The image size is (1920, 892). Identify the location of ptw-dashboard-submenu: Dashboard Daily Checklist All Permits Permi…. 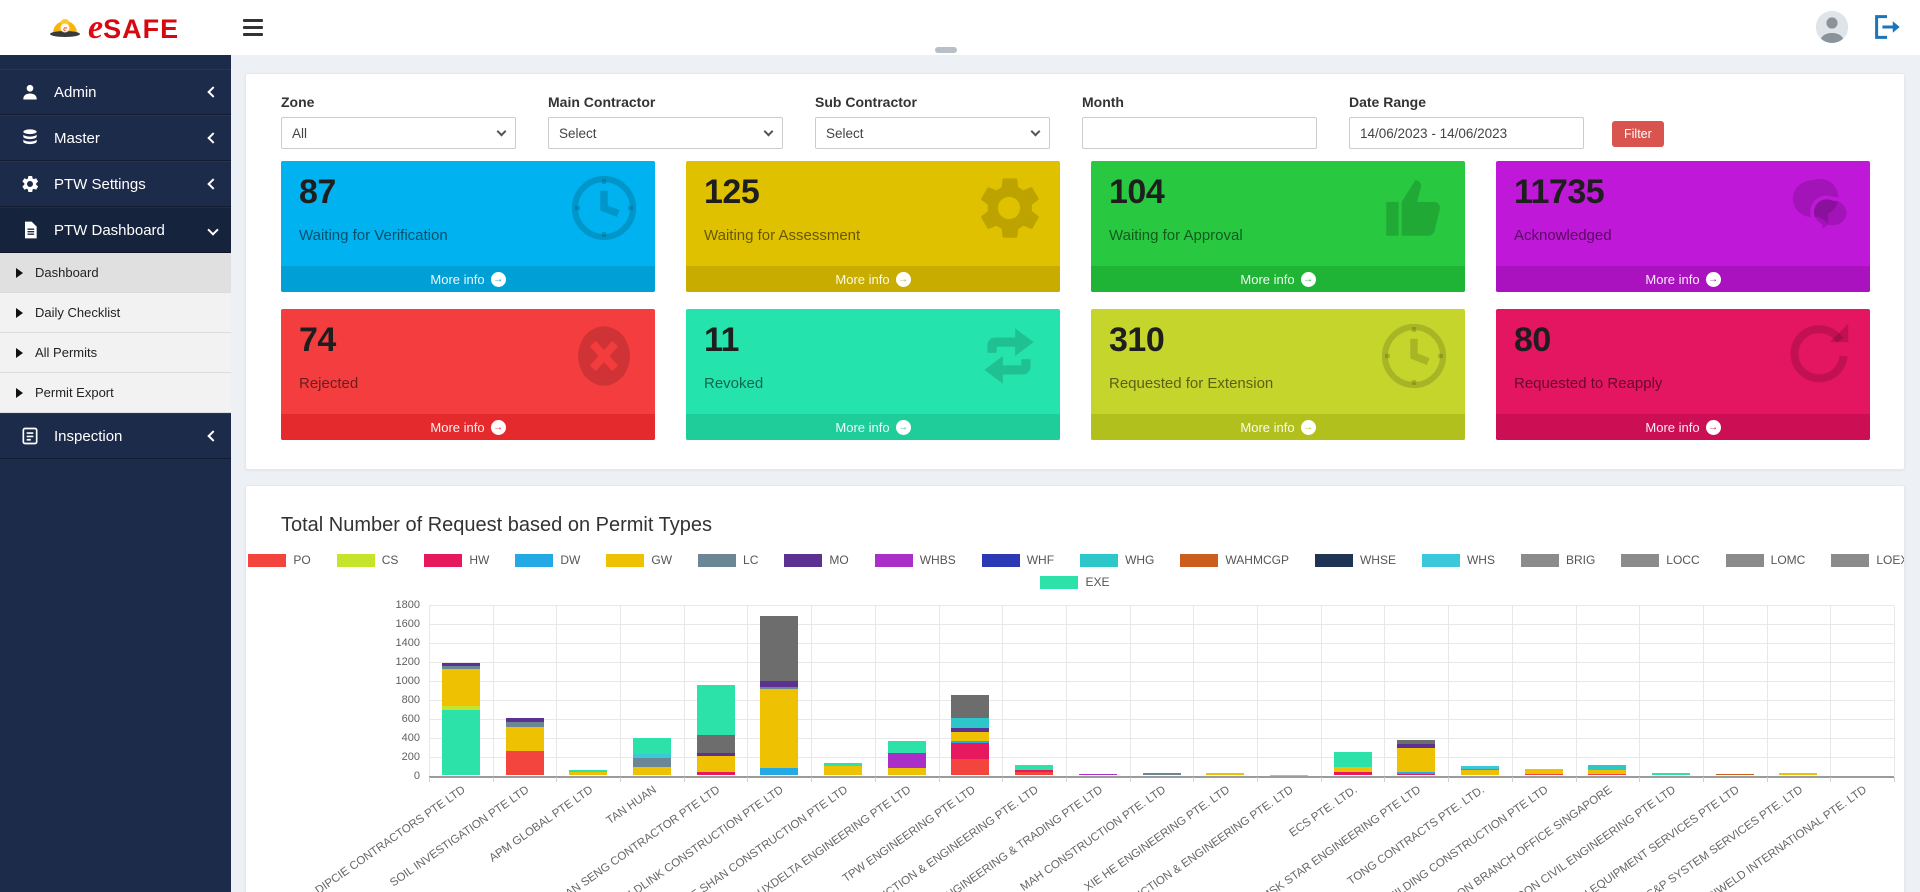
(115, 333).